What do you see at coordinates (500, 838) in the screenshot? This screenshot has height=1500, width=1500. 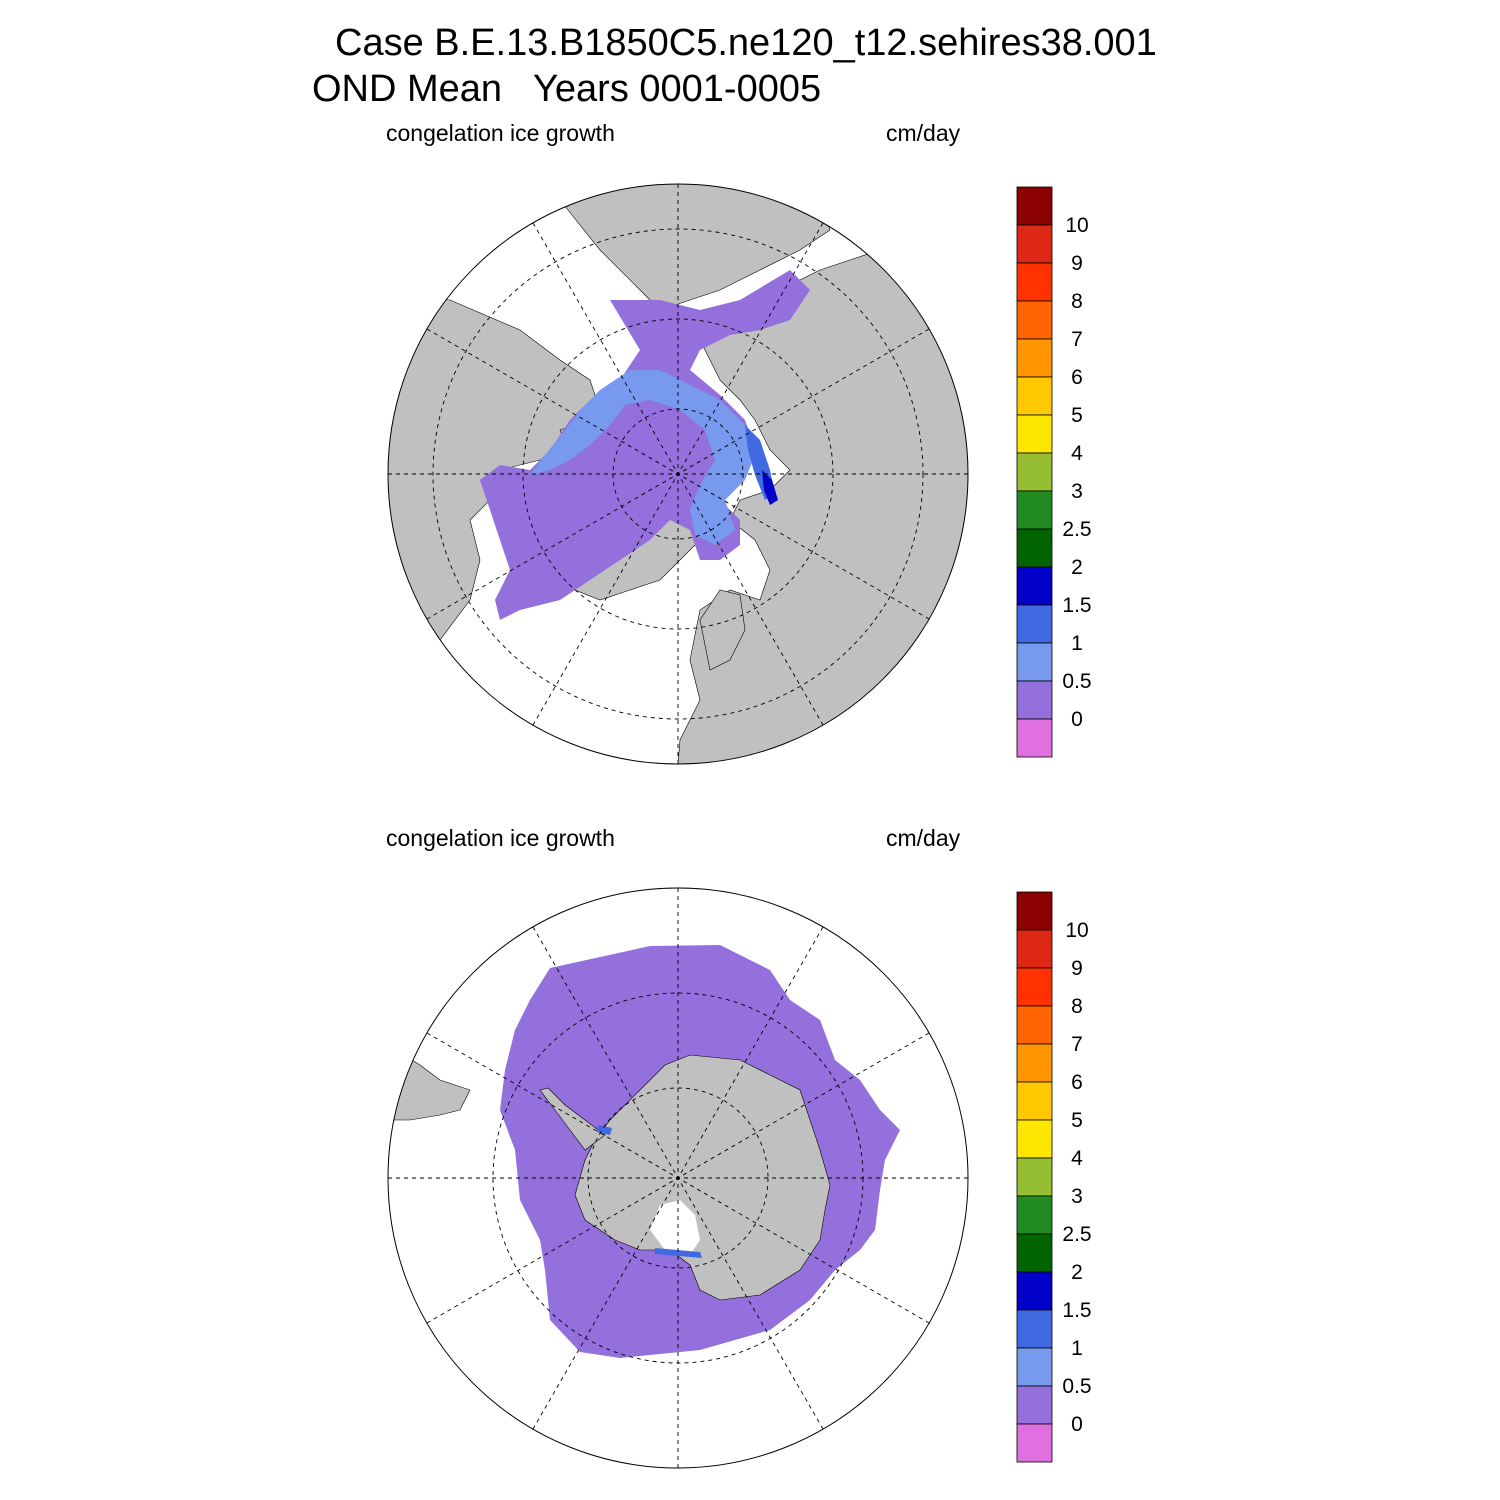 I see `antarctic-variable-label: congelation ice growth` at bounding box center [500, 838].